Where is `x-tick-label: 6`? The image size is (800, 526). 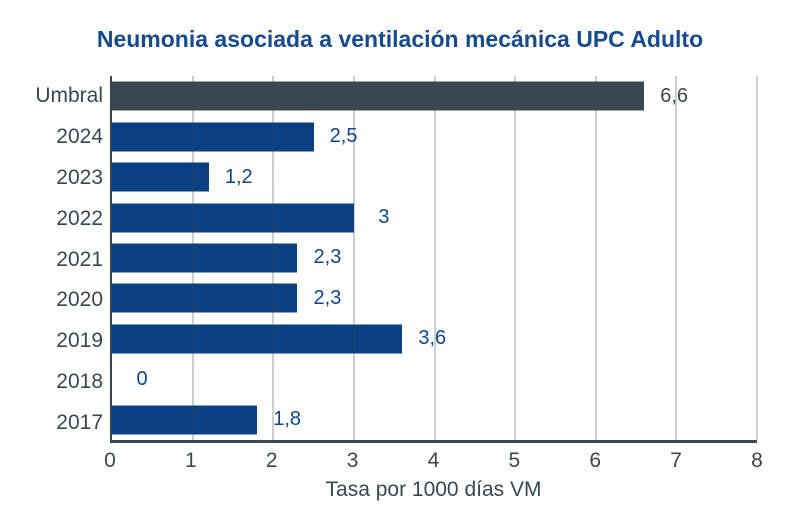
x-tick-label: 6 is located at coordinates (595, 460).